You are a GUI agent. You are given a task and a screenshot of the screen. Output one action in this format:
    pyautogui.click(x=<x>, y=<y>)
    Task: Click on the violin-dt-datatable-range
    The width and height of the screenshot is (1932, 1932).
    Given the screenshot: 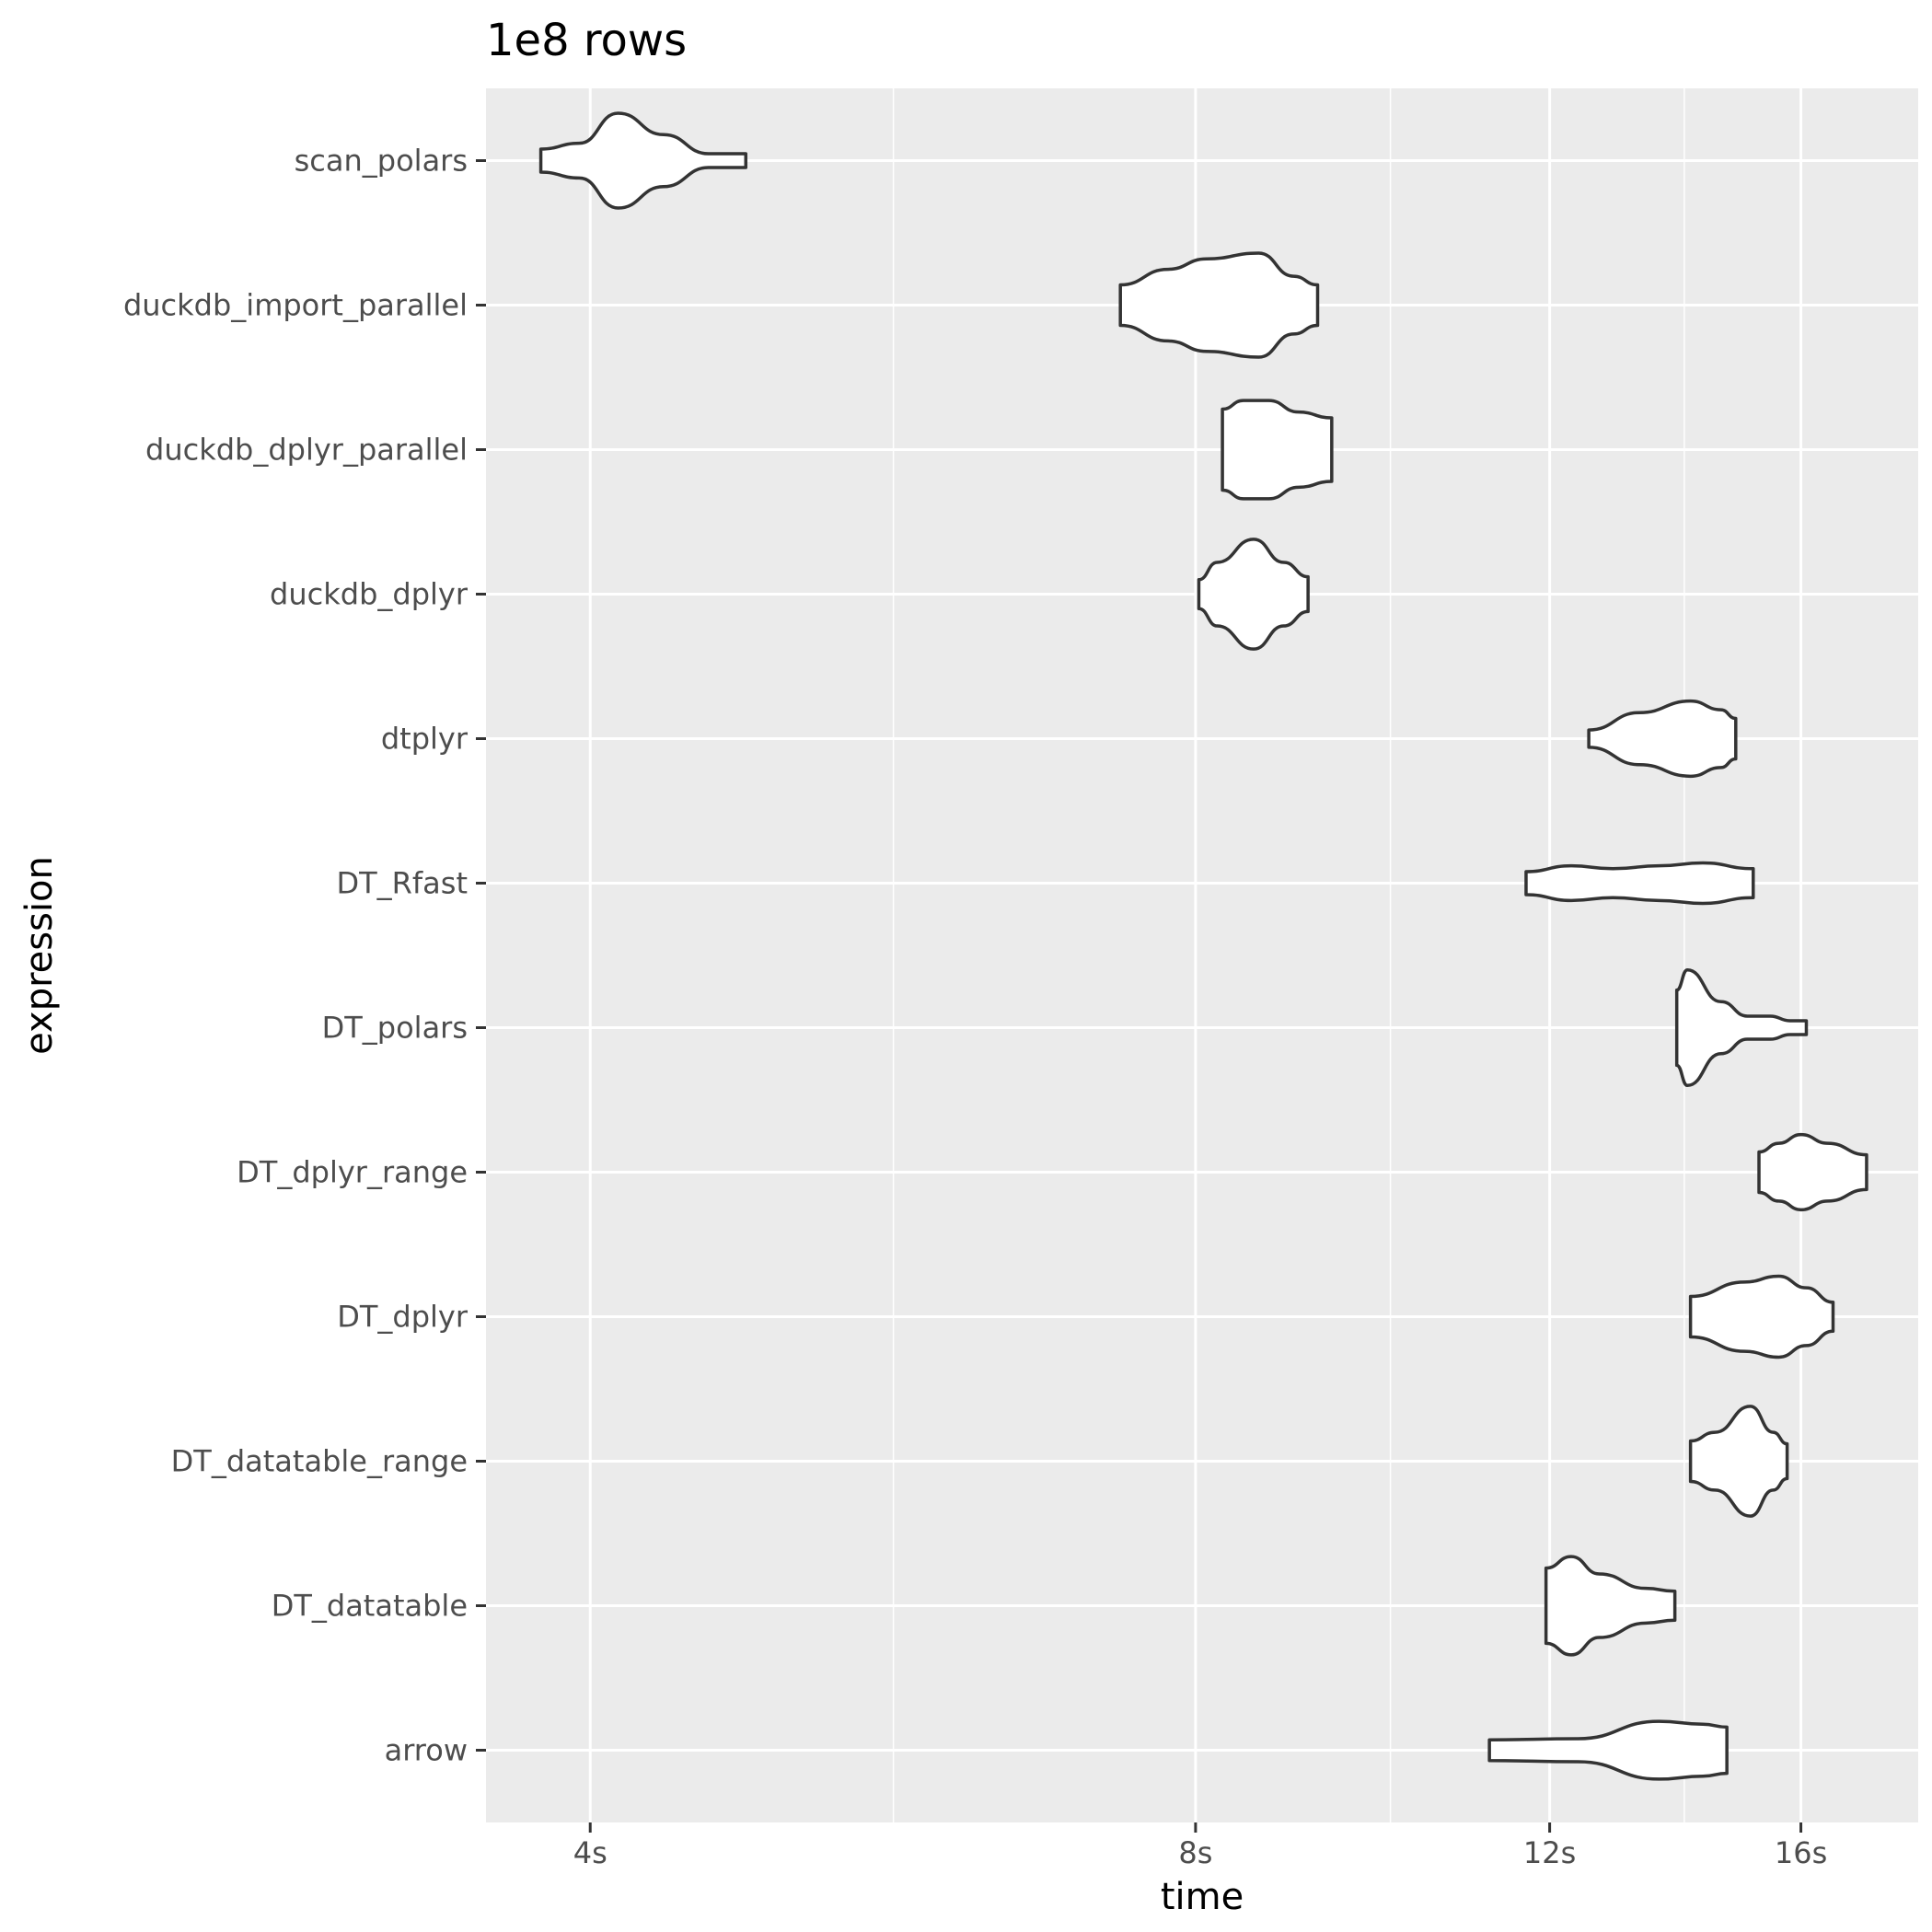 What is the action you would take?
    pyautogui.click(x=1739, y=1462)
    